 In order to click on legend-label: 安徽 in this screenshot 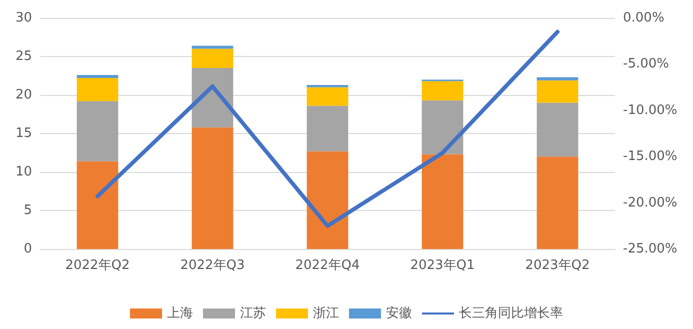, I will do `click(399, 313)`.